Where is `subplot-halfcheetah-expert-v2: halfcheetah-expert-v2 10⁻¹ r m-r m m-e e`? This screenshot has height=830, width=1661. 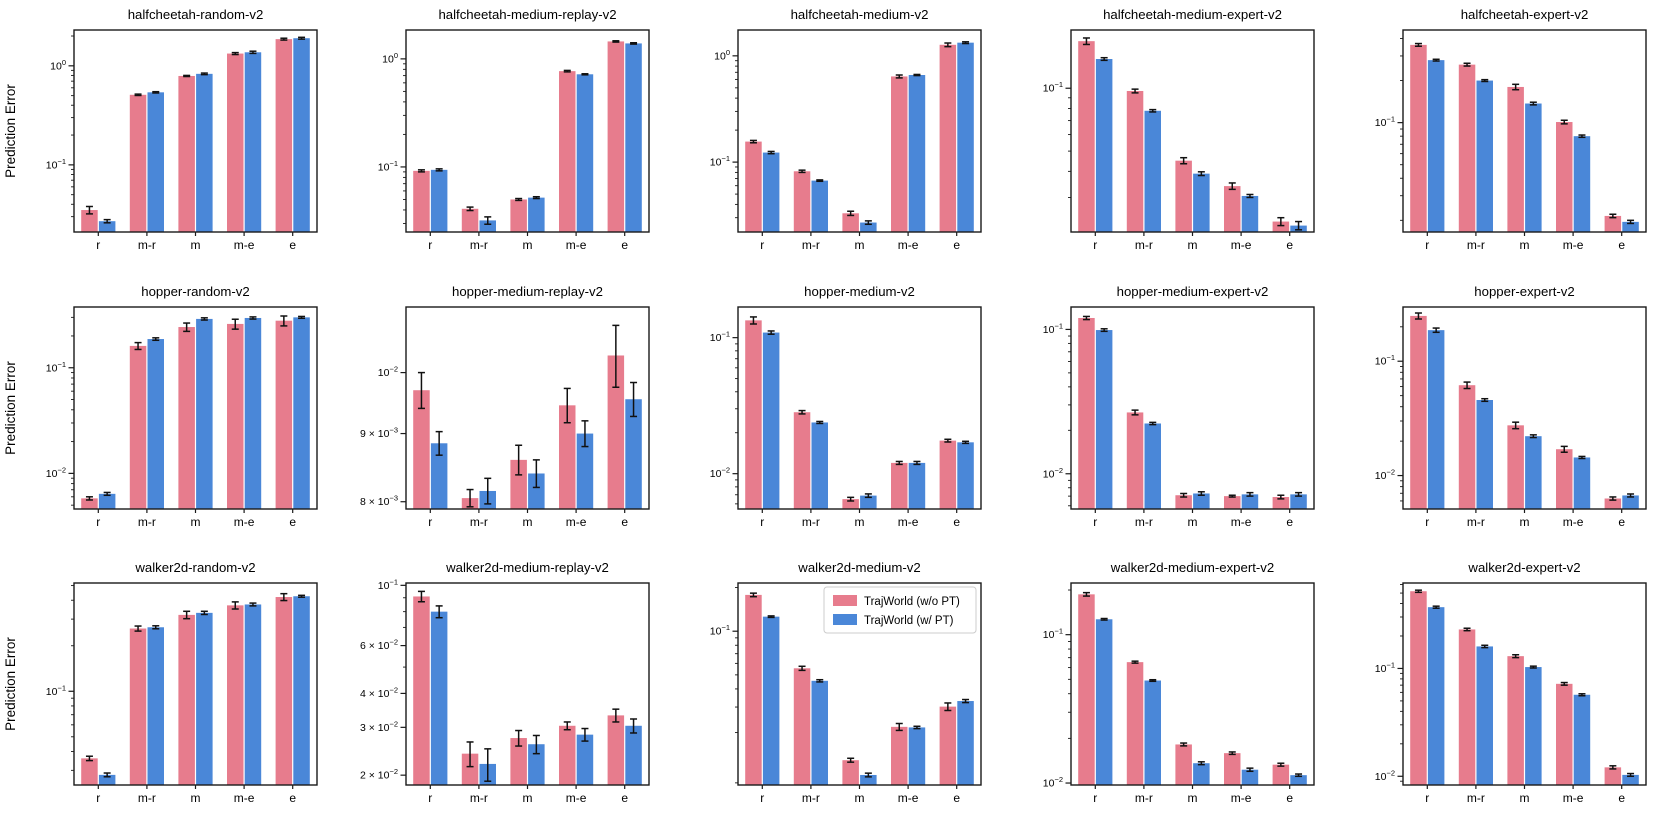
subplot-halfcheetah-expert-v2: halfcheetah-expert-v2 10⁻¹ r m-r m m-e e is located at coordinates (1495, 138).